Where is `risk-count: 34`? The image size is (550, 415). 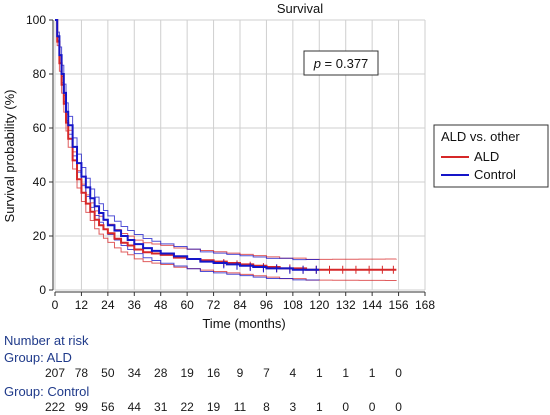 risk-count: 34 is located at coordinates (134, 373).